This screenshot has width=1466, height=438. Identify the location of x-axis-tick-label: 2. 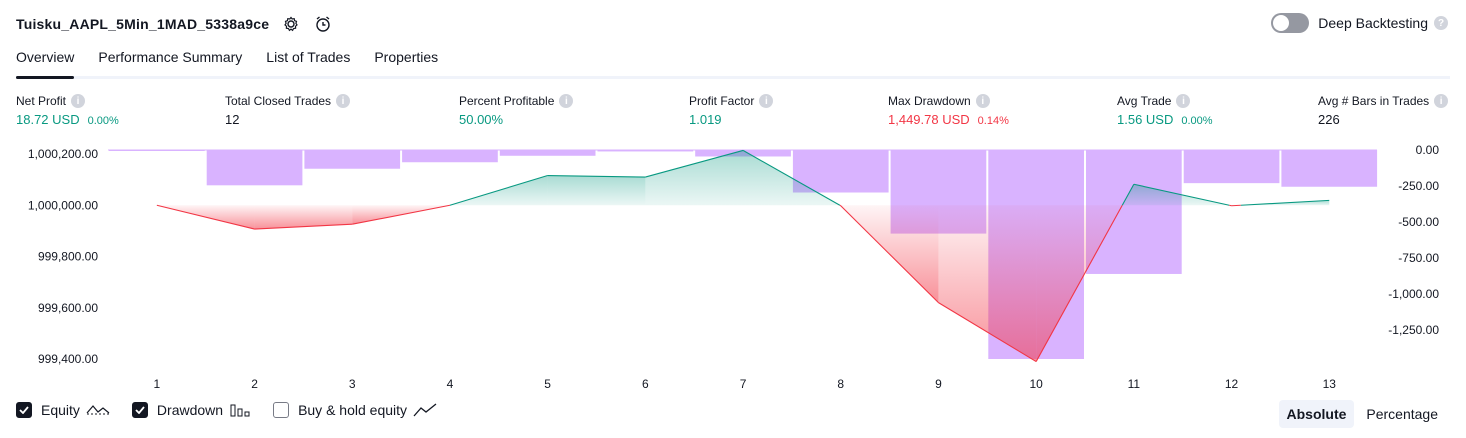
(254, 384).